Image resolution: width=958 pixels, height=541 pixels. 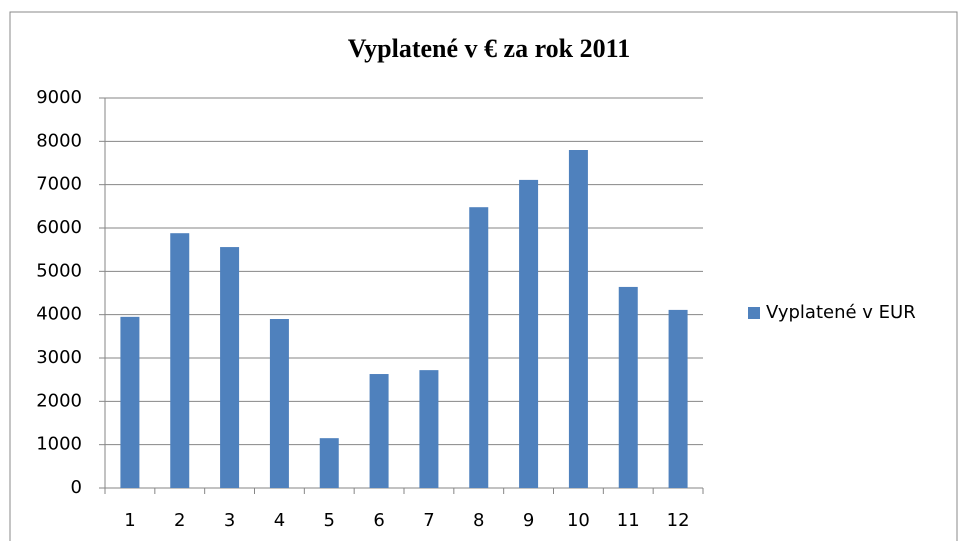 I want to click on y-tick-label: 7000, so click(x=59, y=184).